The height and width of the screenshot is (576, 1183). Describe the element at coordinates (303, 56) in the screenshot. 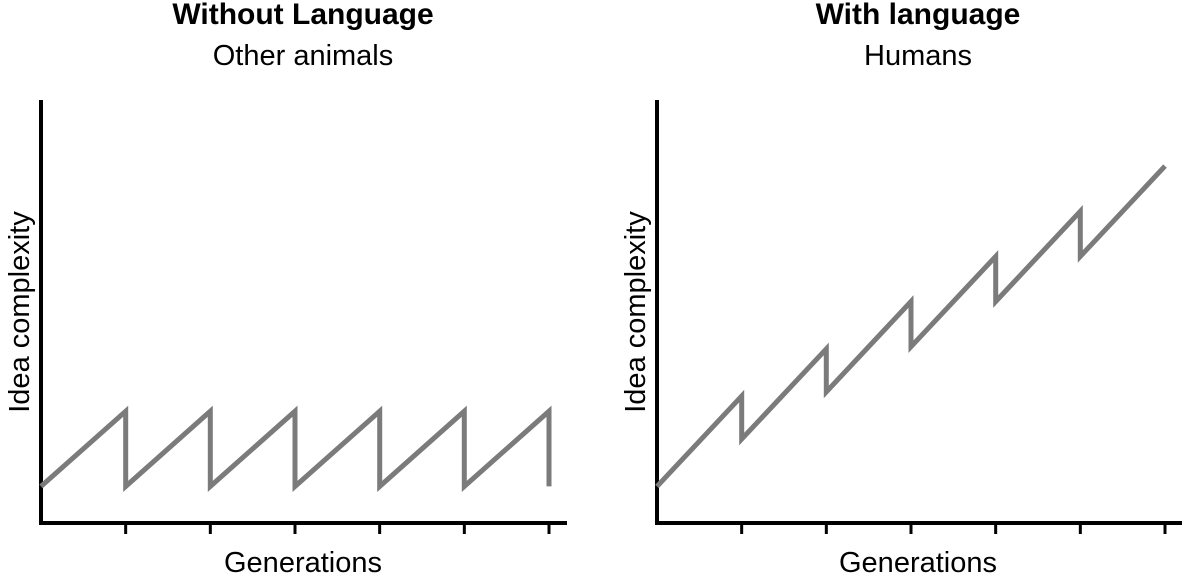

I see `chart-subtitle: Other animals` at that location.